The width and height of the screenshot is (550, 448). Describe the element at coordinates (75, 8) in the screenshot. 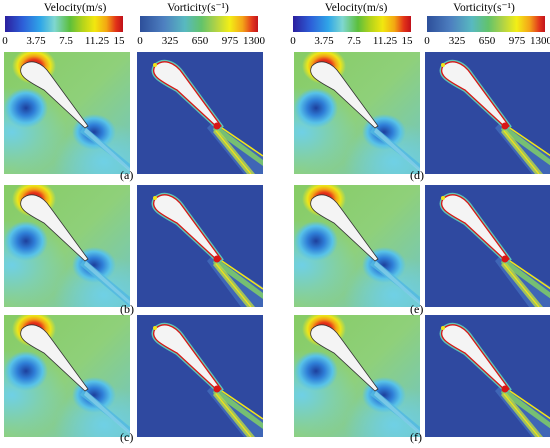

I see `velocity-colorbar-title-left: Velocity(m/s)` at that location.